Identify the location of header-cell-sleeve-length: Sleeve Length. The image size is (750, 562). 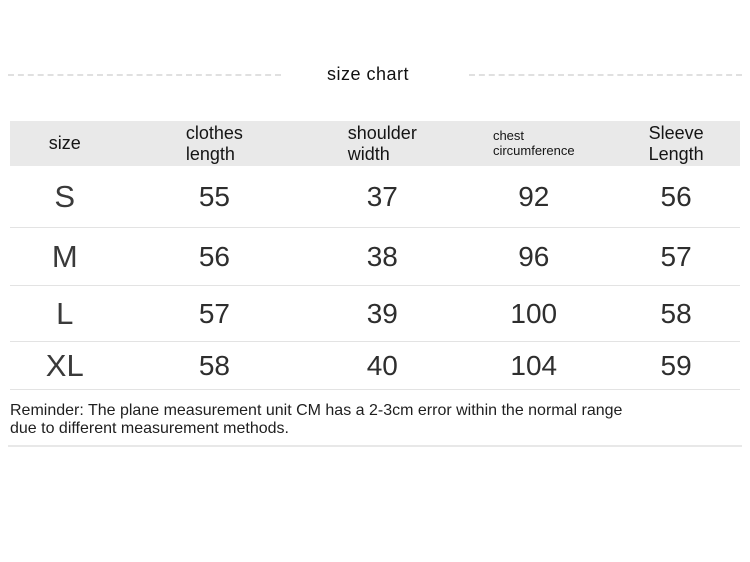
(676, 143).